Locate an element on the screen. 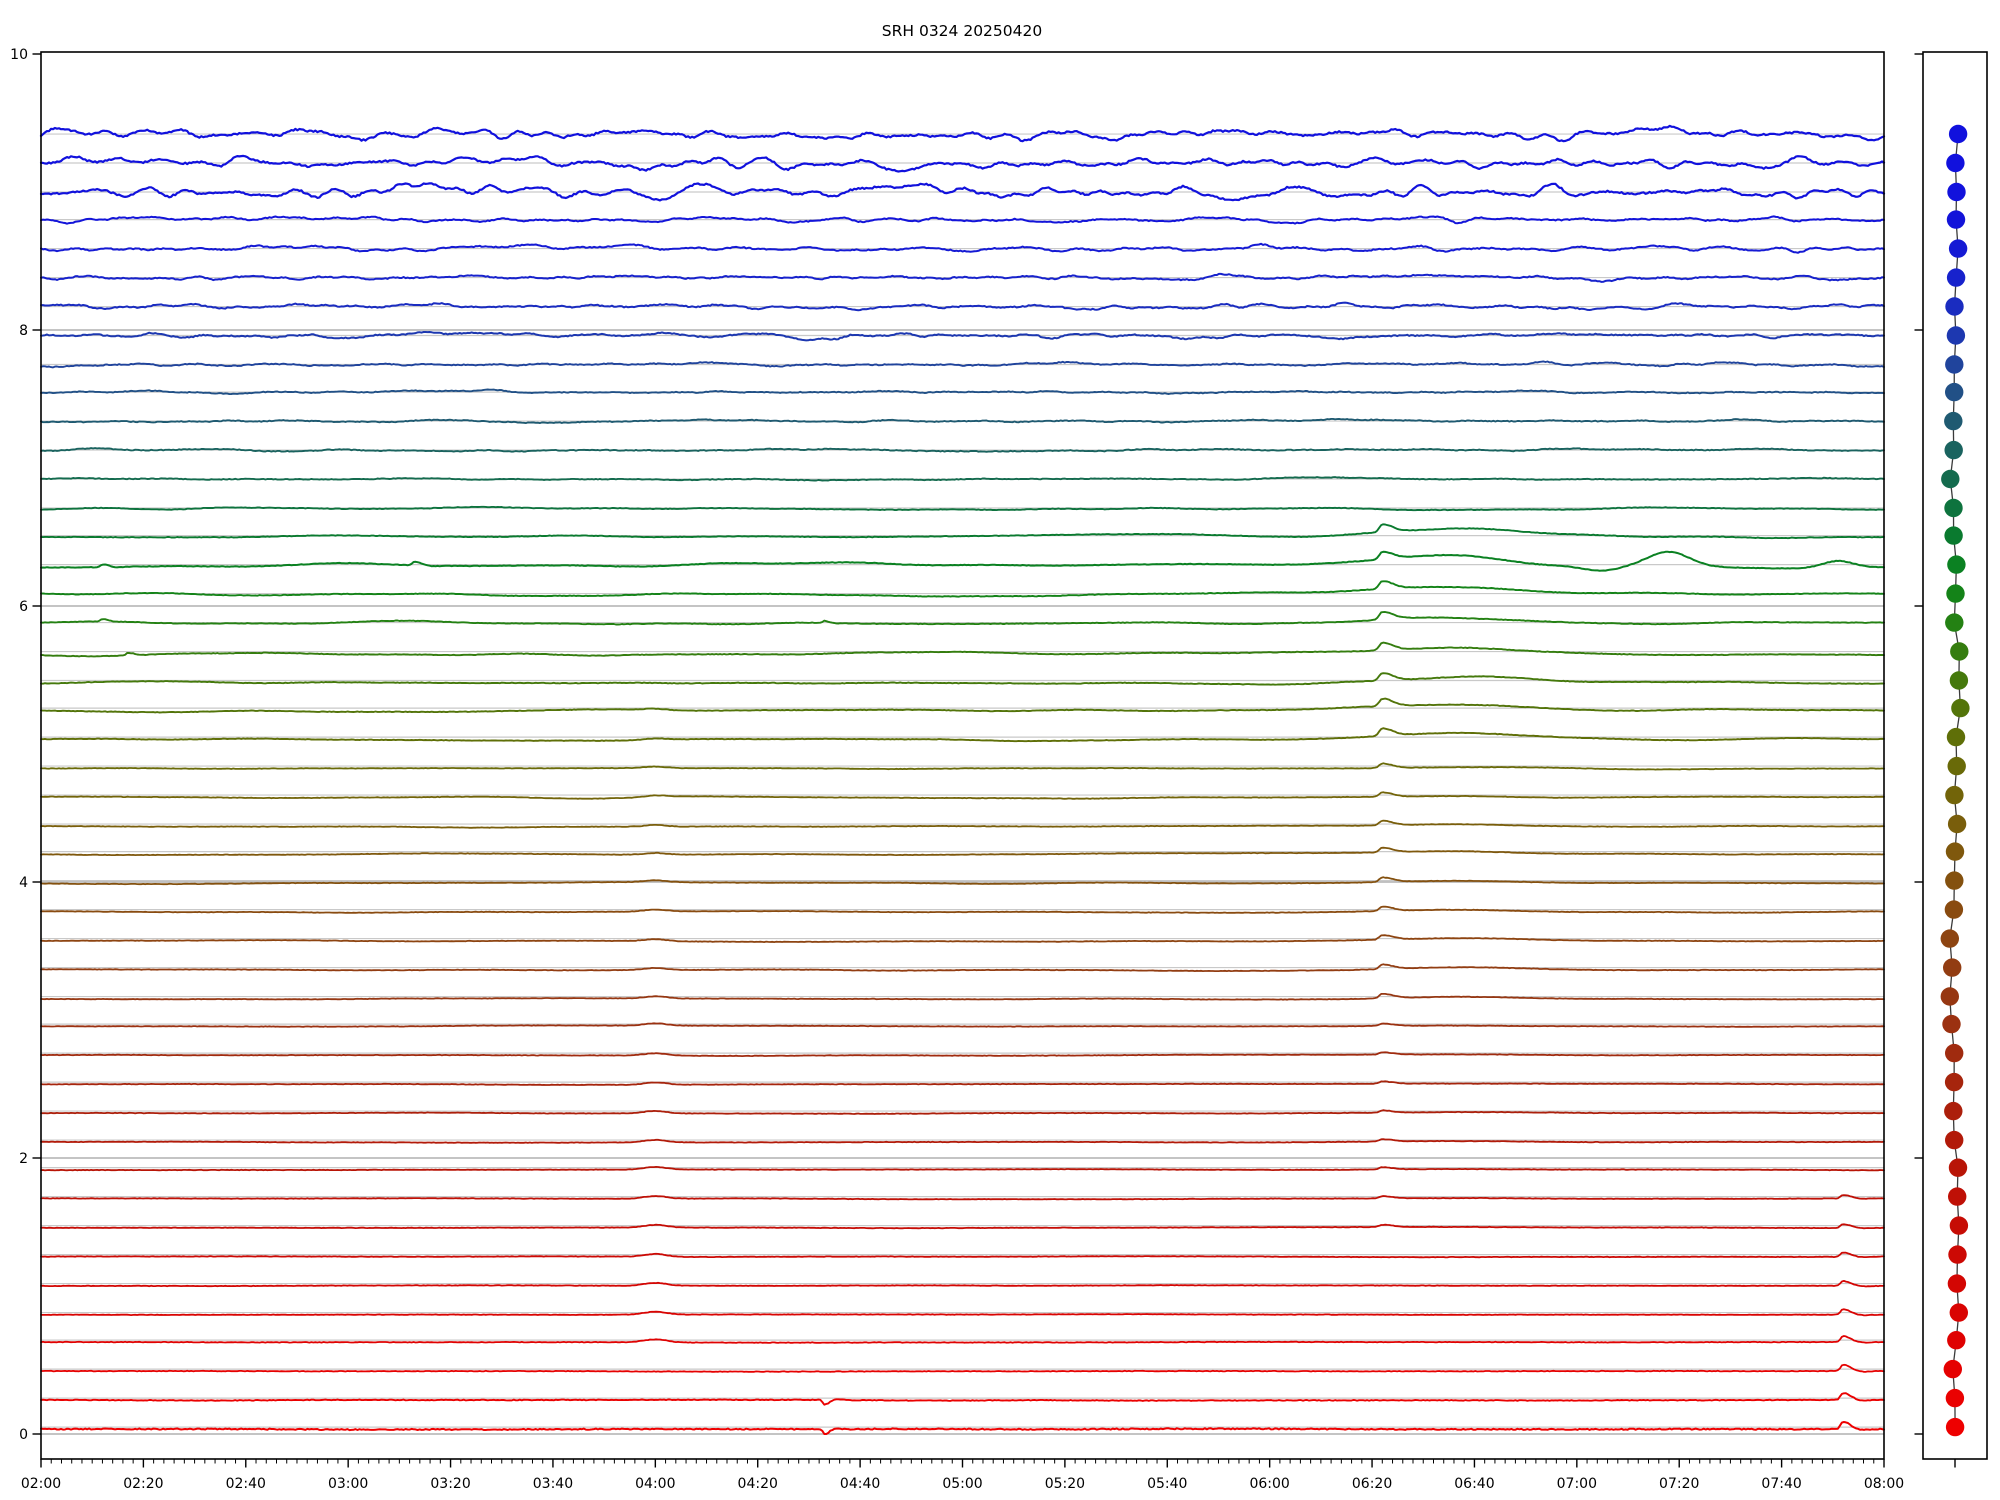 The width and height of the screenshot is (2000, 1500). x-tick-label: 07:40 is located at coordinates (1781, 1484).